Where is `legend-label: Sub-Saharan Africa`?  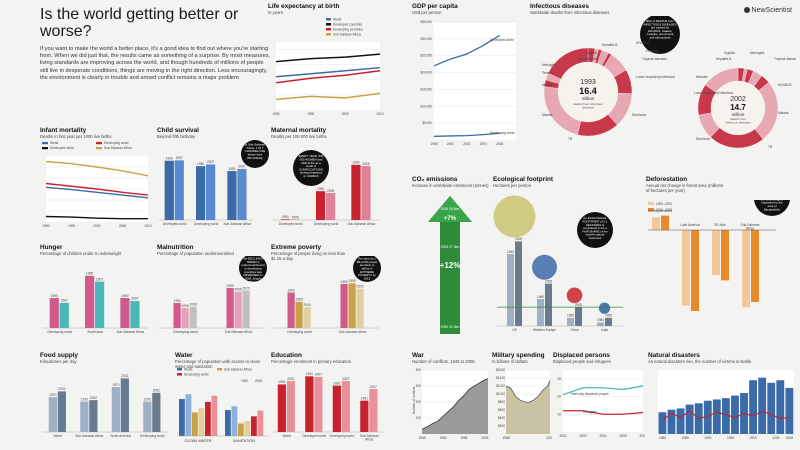
legend-label: Sub-Saharan Africa is located at coordinates (347, 35).